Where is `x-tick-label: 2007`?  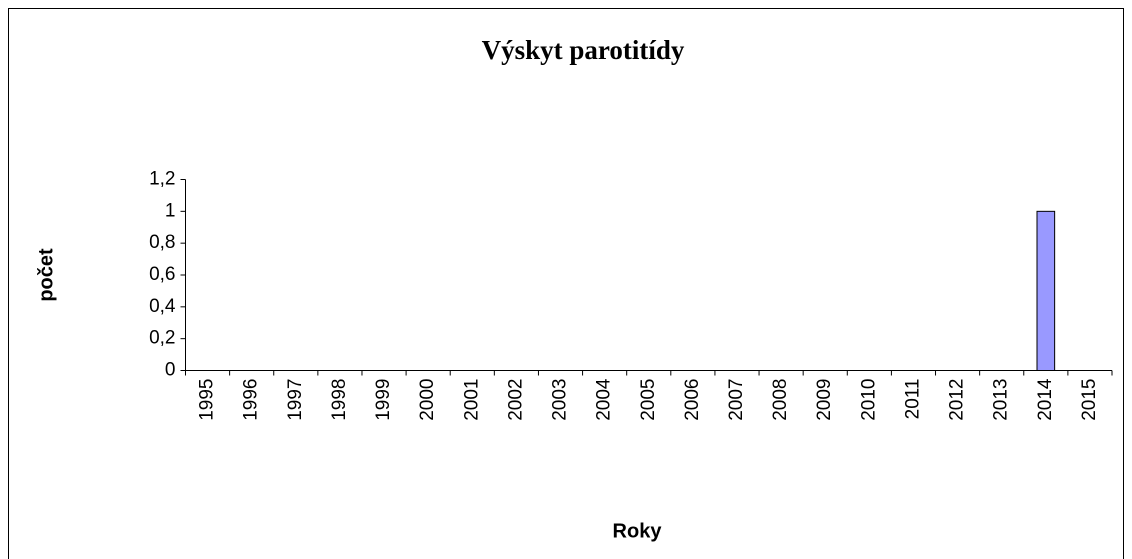
x-tick-label: 2007 is located at coordinates (736, 400).